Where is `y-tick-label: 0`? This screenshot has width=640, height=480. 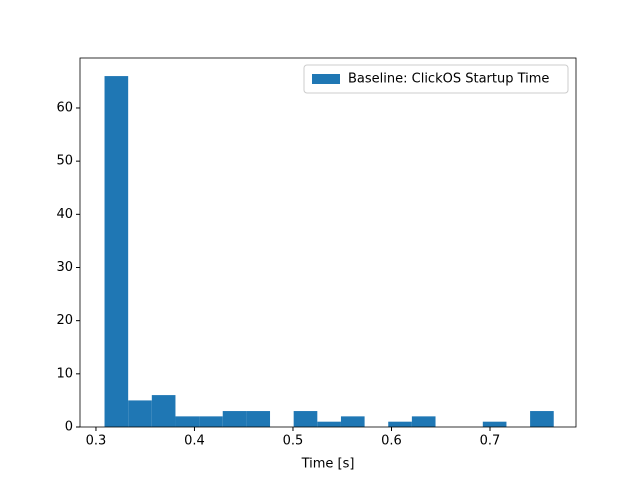
y-tick-label: 0 is located at coordinates (69, 427).